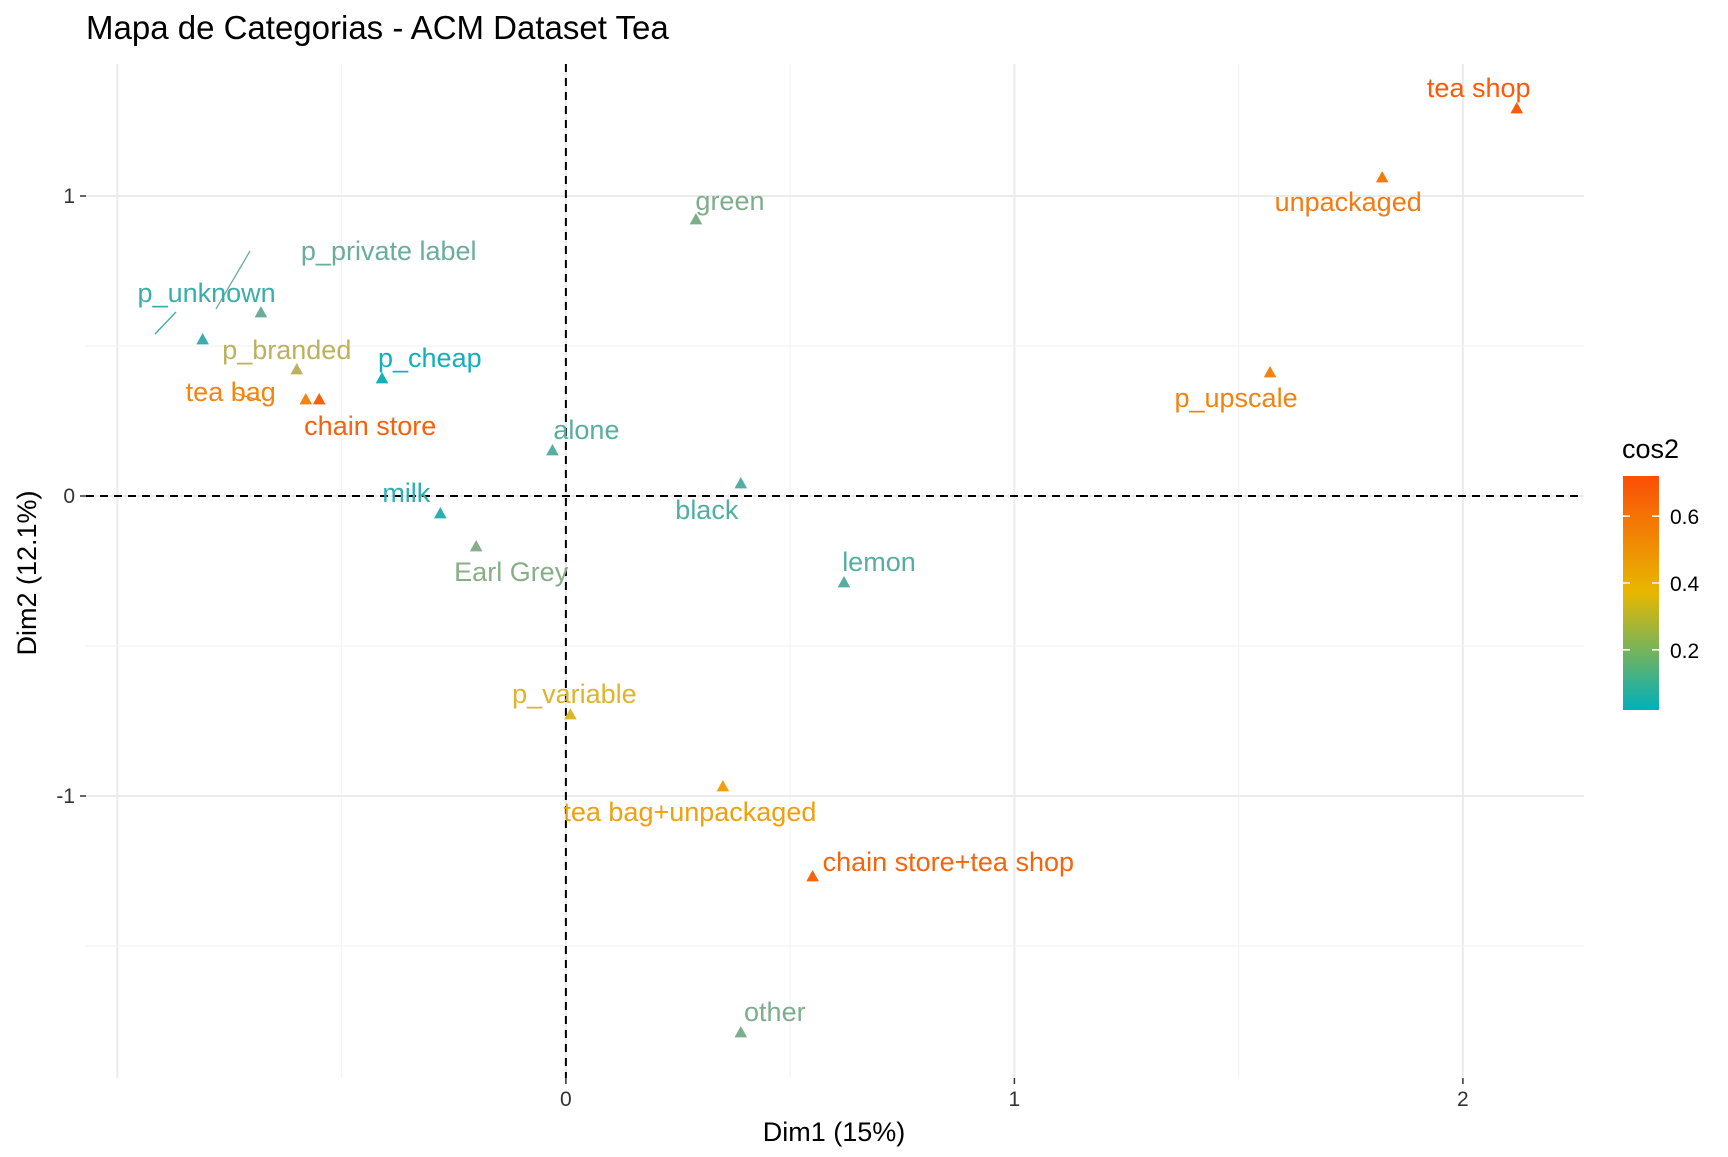  Describe the element at coordinates (406, 493) in the screenshot. I see `point-label-milk: milk` at that location.